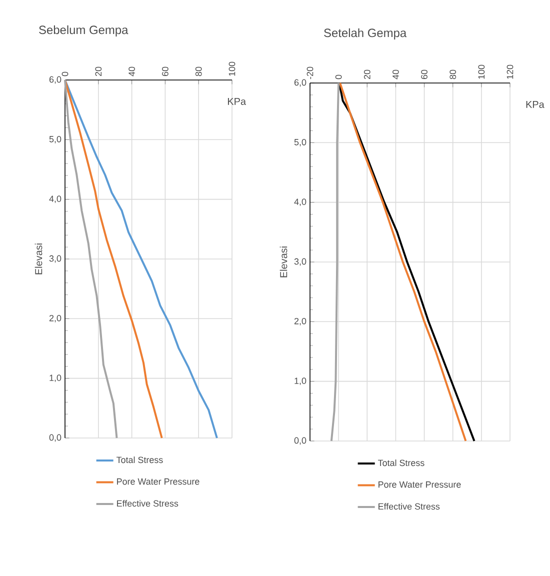  I want to click on text: KPa, so click(535, 104).